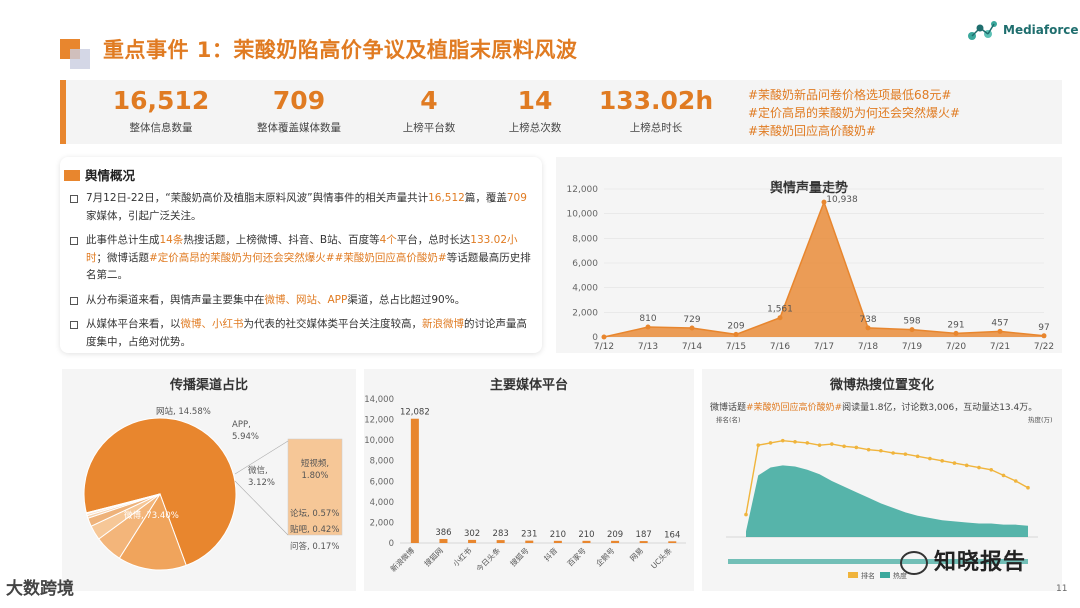 This screenshot has width=1080, height=608. Describe the element at coordinates (615, 535) in the screenshot. I see `bar-data-label: 209` at that location.